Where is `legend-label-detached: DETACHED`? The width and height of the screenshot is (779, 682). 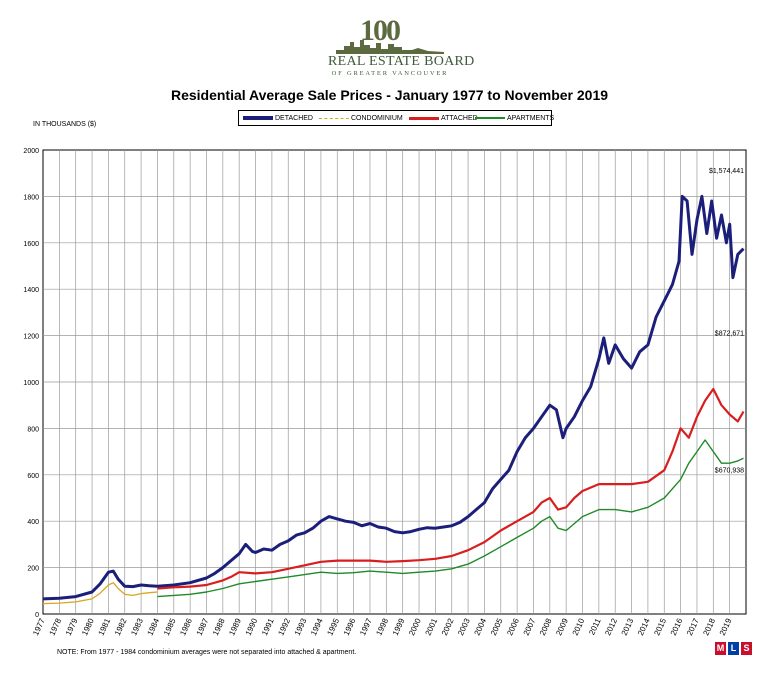 legend-label-detached: DETACHED is located at coordinates (294, 118).